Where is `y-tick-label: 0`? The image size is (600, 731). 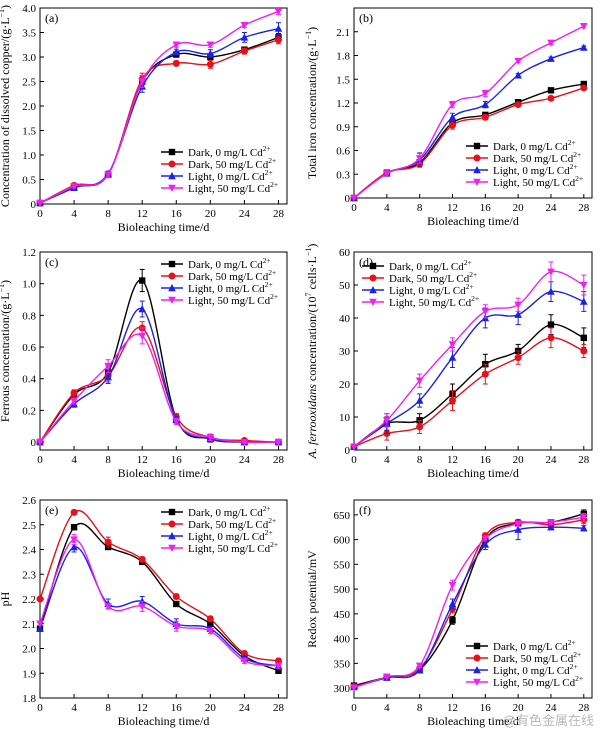
y-tick-label: 0 is located at coordinates (34, 443).